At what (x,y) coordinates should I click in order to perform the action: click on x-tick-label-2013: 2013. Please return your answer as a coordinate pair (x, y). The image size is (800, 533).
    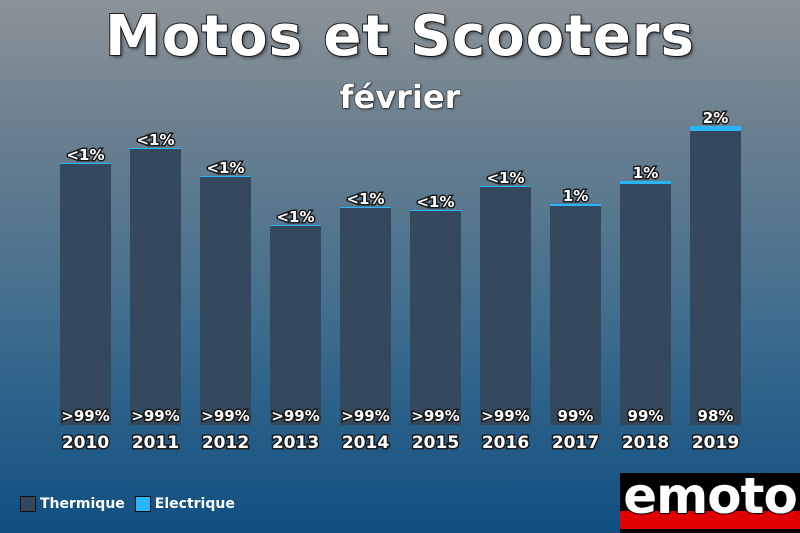
    Looking at the image, I should click on (295, 443).